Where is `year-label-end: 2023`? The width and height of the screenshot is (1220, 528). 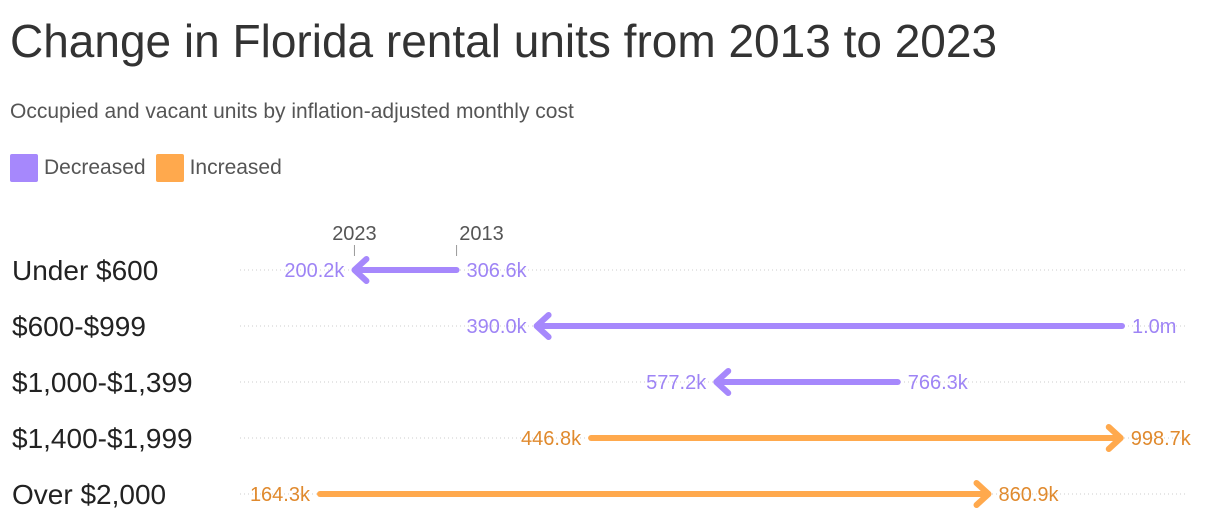 year-label-end: 2023 is located at coordinates (354, 234).